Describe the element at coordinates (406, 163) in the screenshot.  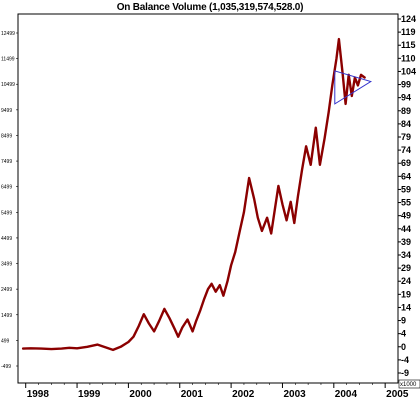
I see `right-tick-label: 69` at that location.